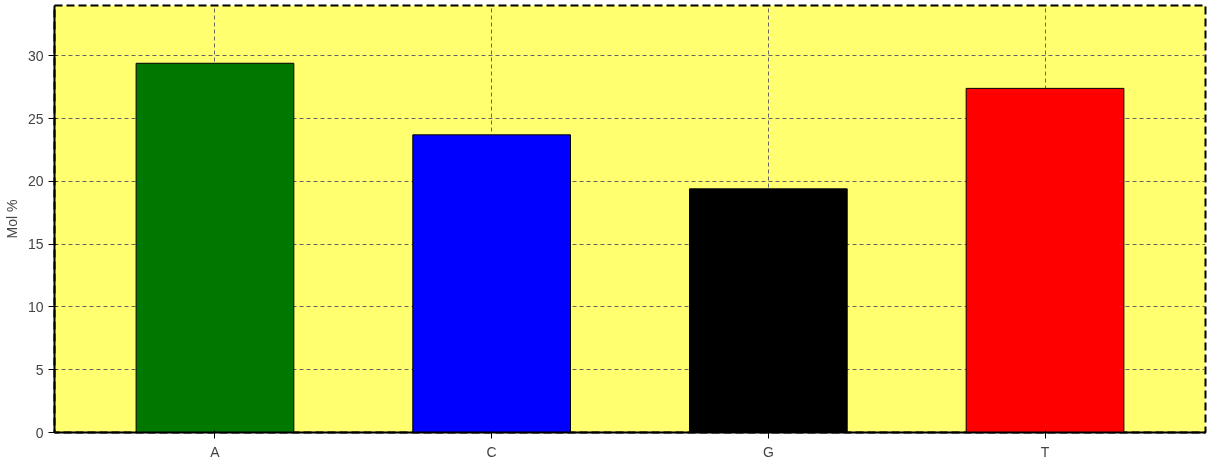 This screenshot has height=467, width=1215. What do you see at coordinates (768, 451) in the screenshot?
I see `x-tick-label: G` at bounding box center [768, 451].